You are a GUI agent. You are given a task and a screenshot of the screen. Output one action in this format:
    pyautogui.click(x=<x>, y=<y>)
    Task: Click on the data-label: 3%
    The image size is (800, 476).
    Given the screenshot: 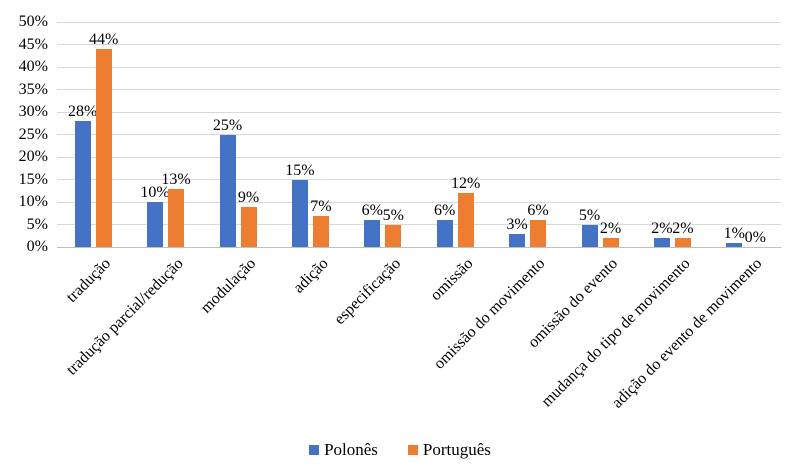 What is the action you would take?
    pyautogui.click(x=517, y=224)
    